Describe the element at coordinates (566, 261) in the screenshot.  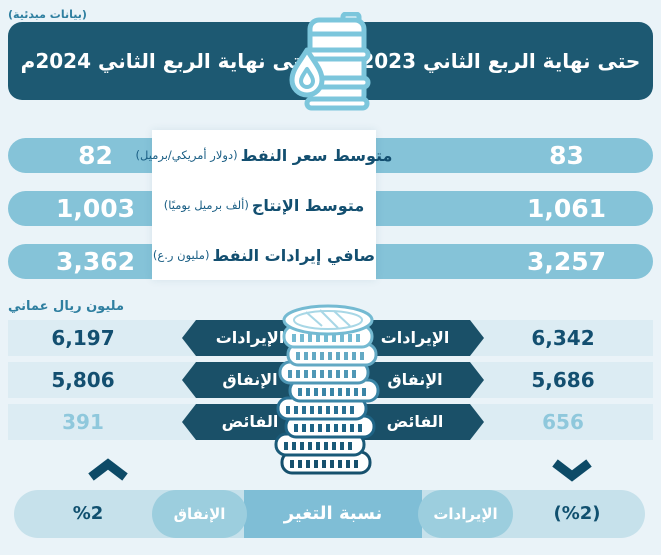
I see `net-revenue-2023-value: 3,257` at that location.